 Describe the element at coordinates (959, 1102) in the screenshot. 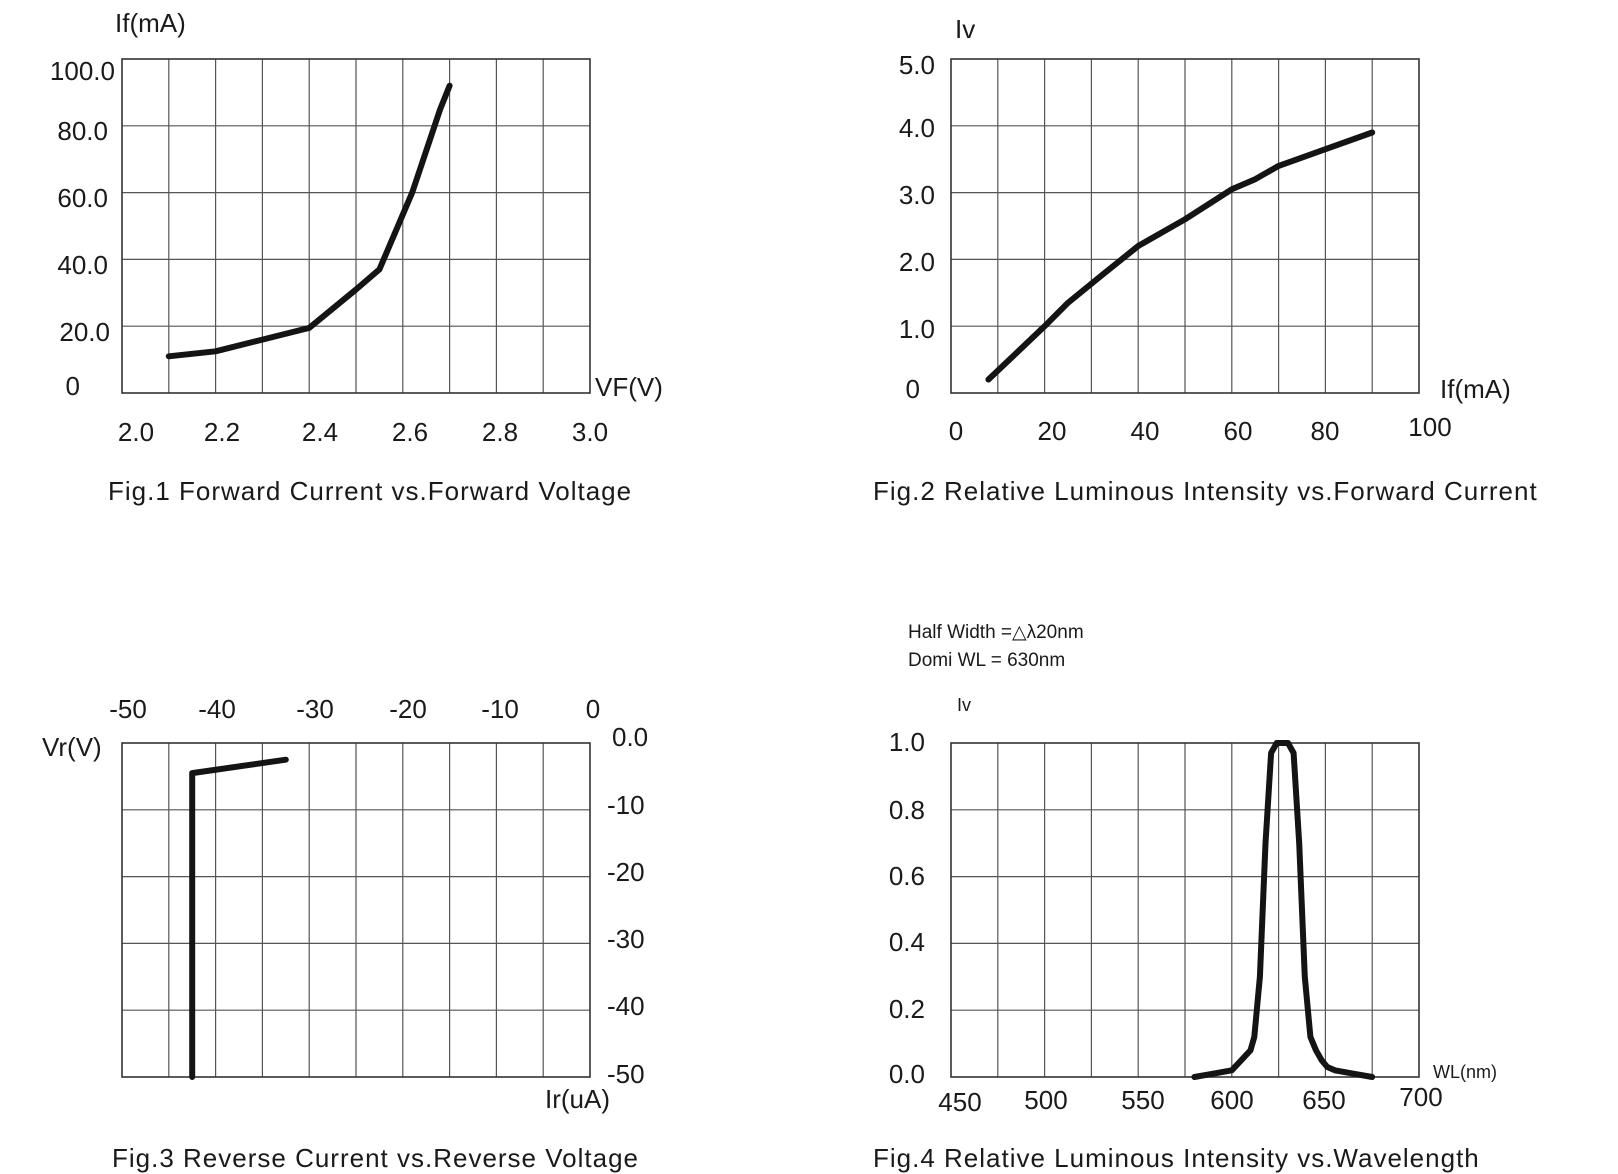

I see `fig4-xtick-0: 450` at that location.